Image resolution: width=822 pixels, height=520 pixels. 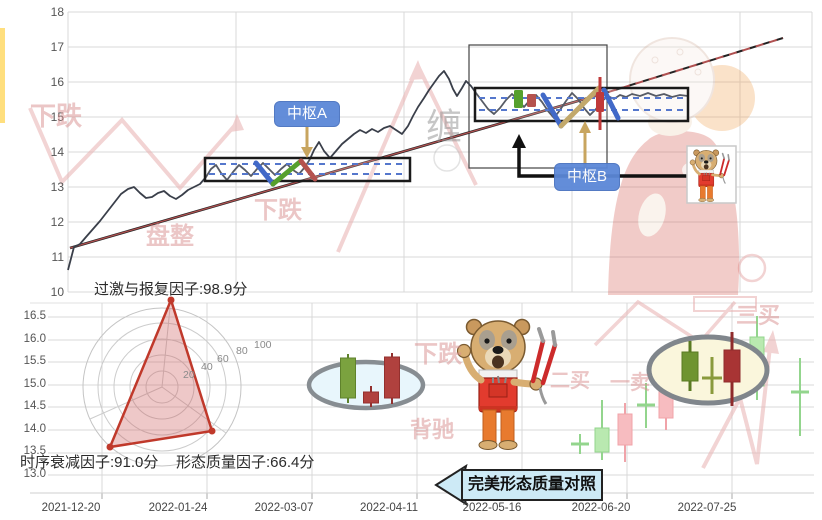 What do you see at coordinates (447, 125) in the screenshot?
I see `watermark-line` at bounding box center [447, 125].